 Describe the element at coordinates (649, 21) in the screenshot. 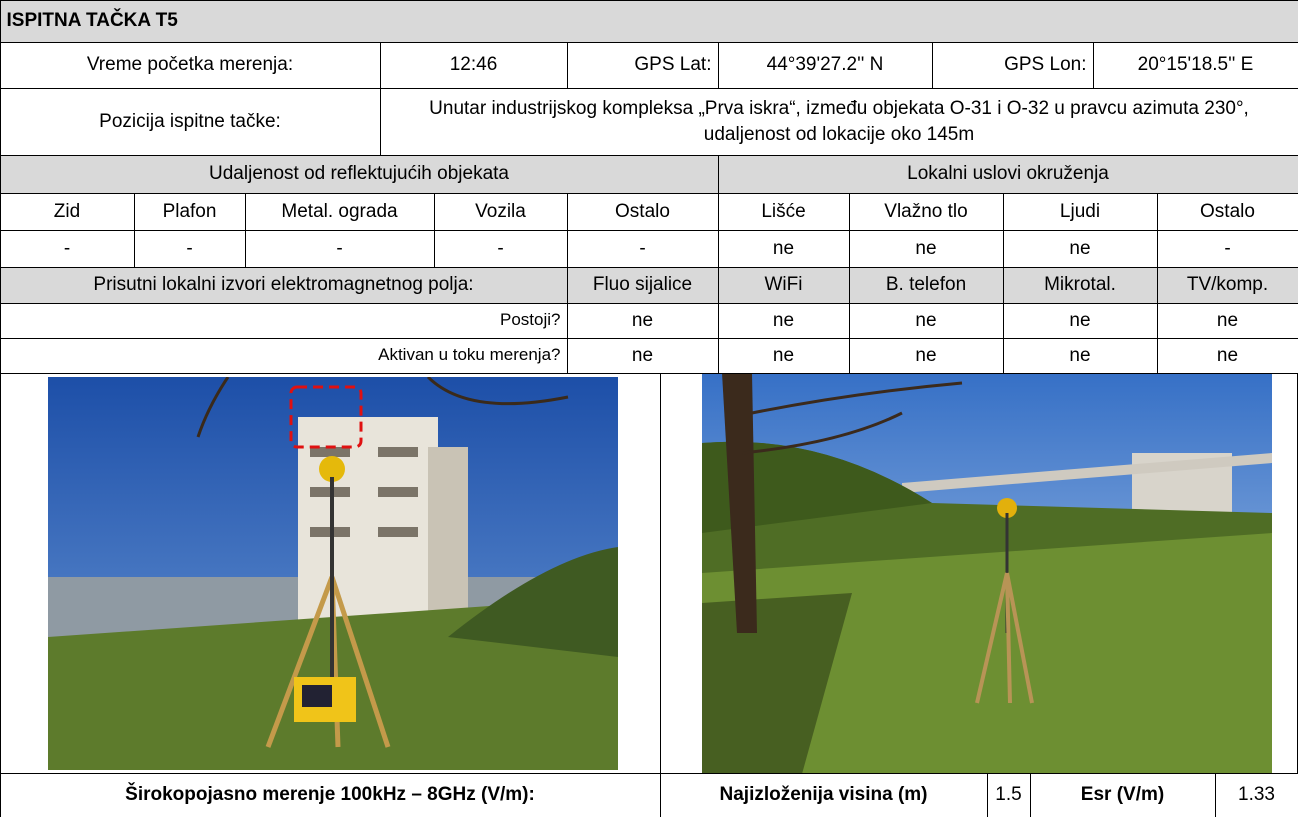

I see `title: ISPITNA TAČKA T5` at that location.